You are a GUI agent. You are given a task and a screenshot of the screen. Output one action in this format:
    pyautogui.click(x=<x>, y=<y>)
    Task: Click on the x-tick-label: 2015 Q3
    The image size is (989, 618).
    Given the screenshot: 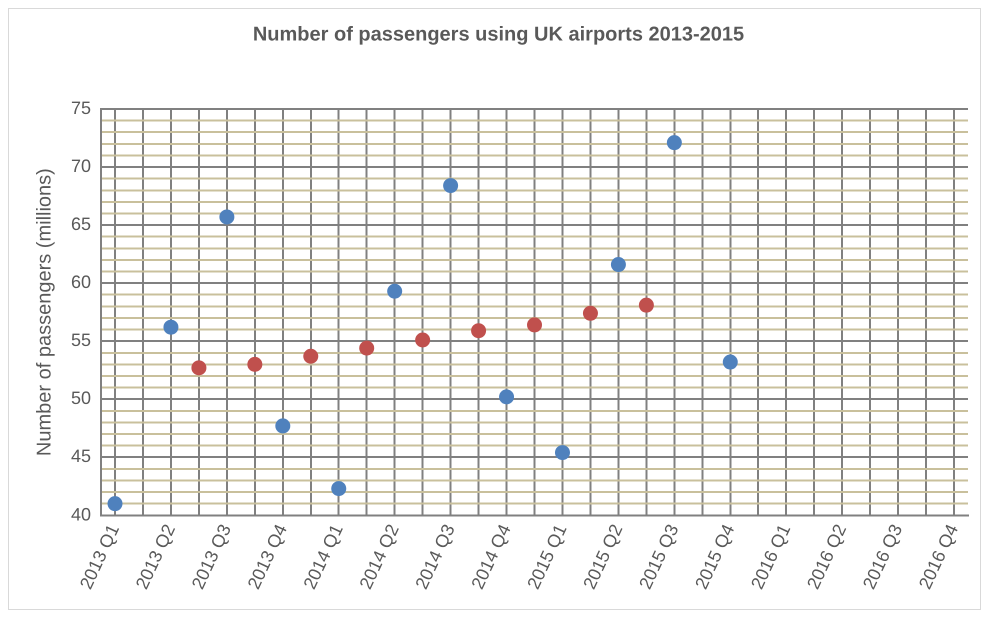 What is the action you would take?
    pyautogui.click(x=658, y=556)
    